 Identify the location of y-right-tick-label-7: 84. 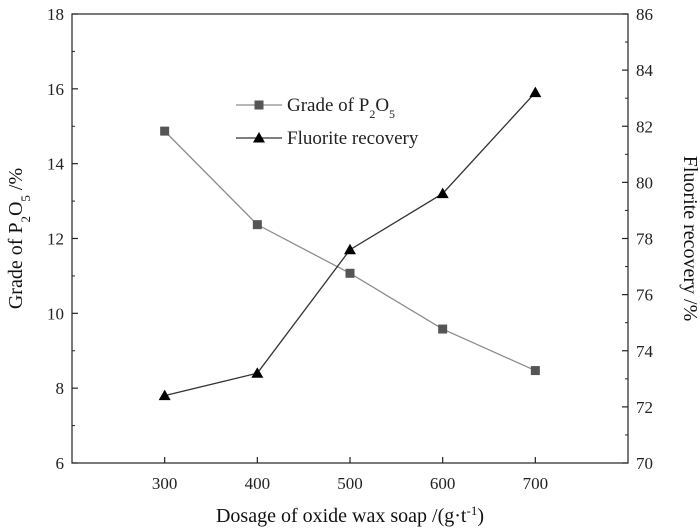
(645, 70).